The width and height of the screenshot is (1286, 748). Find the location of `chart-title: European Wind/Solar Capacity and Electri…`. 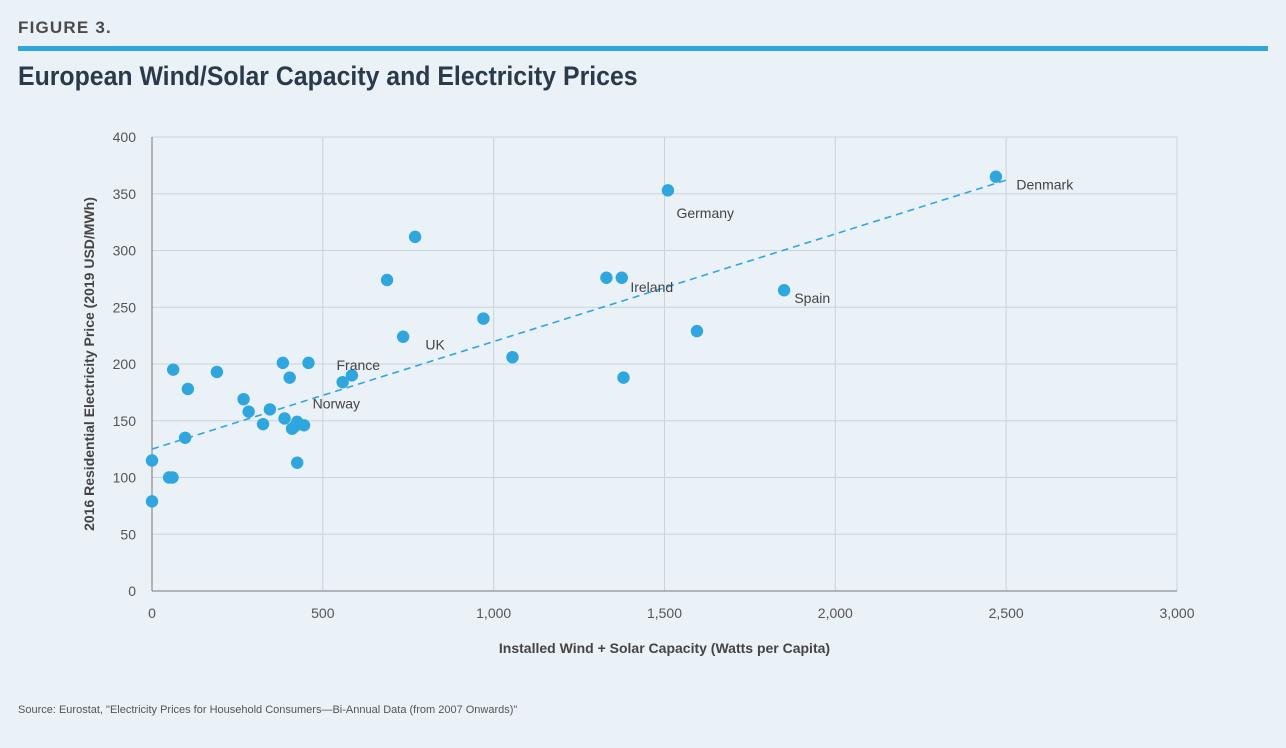

chart-title: European Wind/Solar Capacity and Electri… is located at coordinates (328, 76).